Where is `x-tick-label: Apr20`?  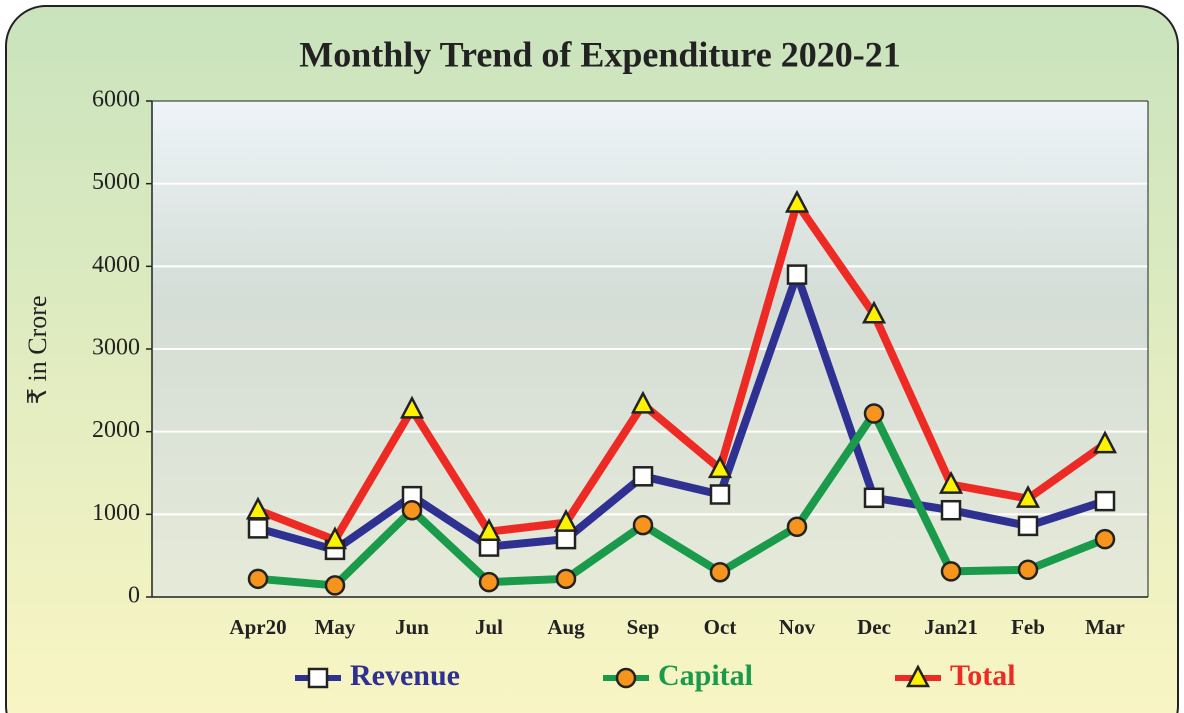
x-tick-label: Apr20 is located at coordinates (257, 627).